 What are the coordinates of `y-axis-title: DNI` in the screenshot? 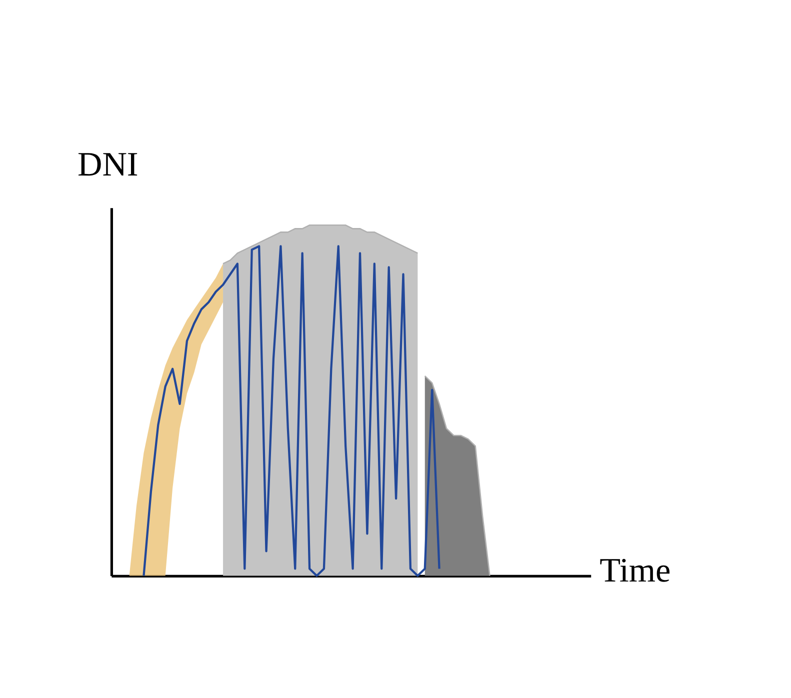 It's located at (107, 165).